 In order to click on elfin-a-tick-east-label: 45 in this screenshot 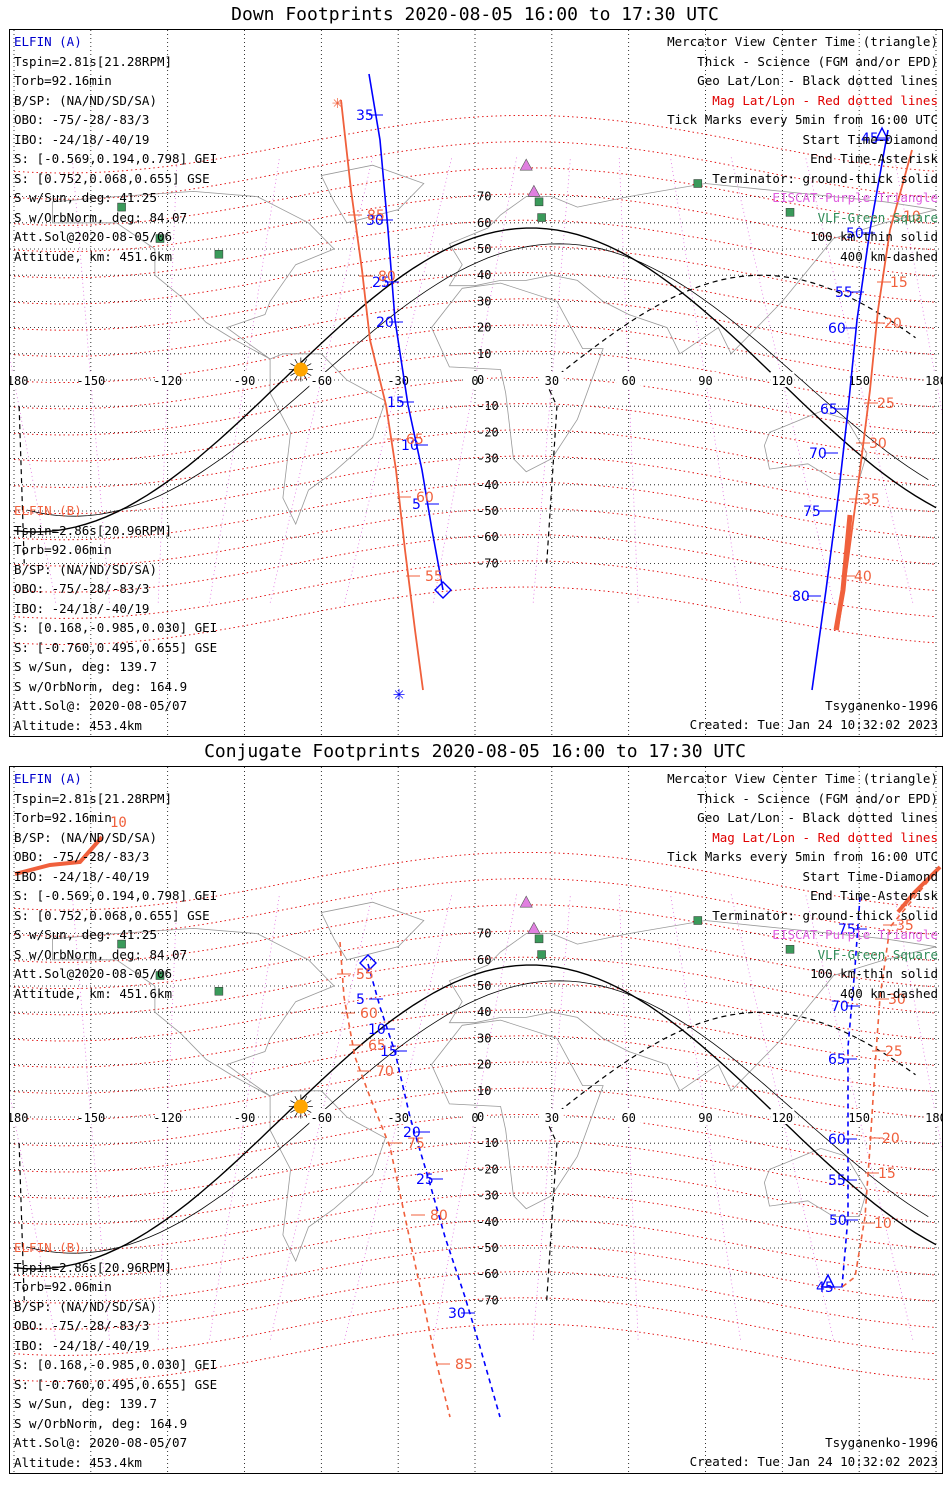, I will do `click(870, 139)`.